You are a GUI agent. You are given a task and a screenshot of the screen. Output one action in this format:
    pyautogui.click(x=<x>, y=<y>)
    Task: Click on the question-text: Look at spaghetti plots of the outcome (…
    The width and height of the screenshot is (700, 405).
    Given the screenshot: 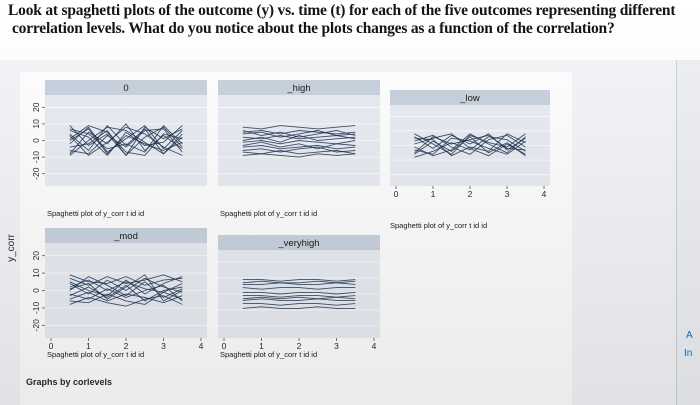 What is the action you would take?
    pyautogui.click(x=353, y=20)
    